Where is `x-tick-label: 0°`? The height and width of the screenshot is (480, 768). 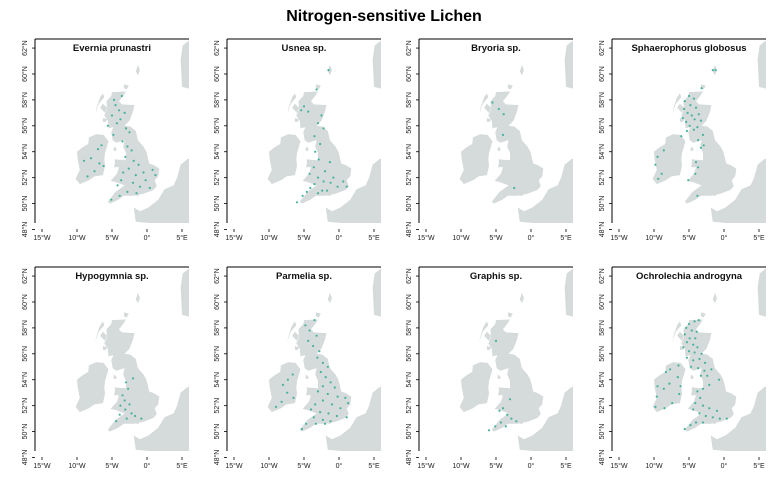
x-tick-label: 0° is located at coordinates (339, 238).